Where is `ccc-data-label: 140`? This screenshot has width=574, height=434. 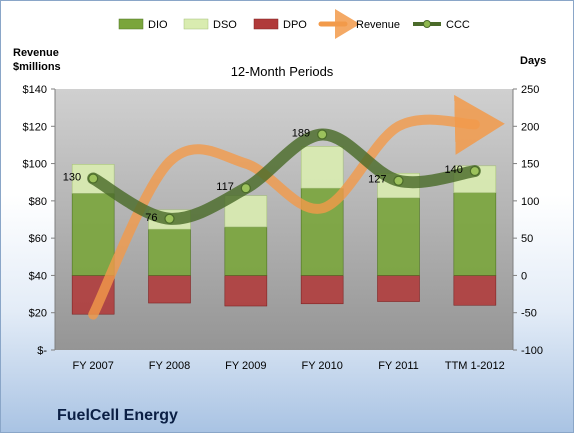
ccc-data-label: 140 is located at coordinates (453, 170).